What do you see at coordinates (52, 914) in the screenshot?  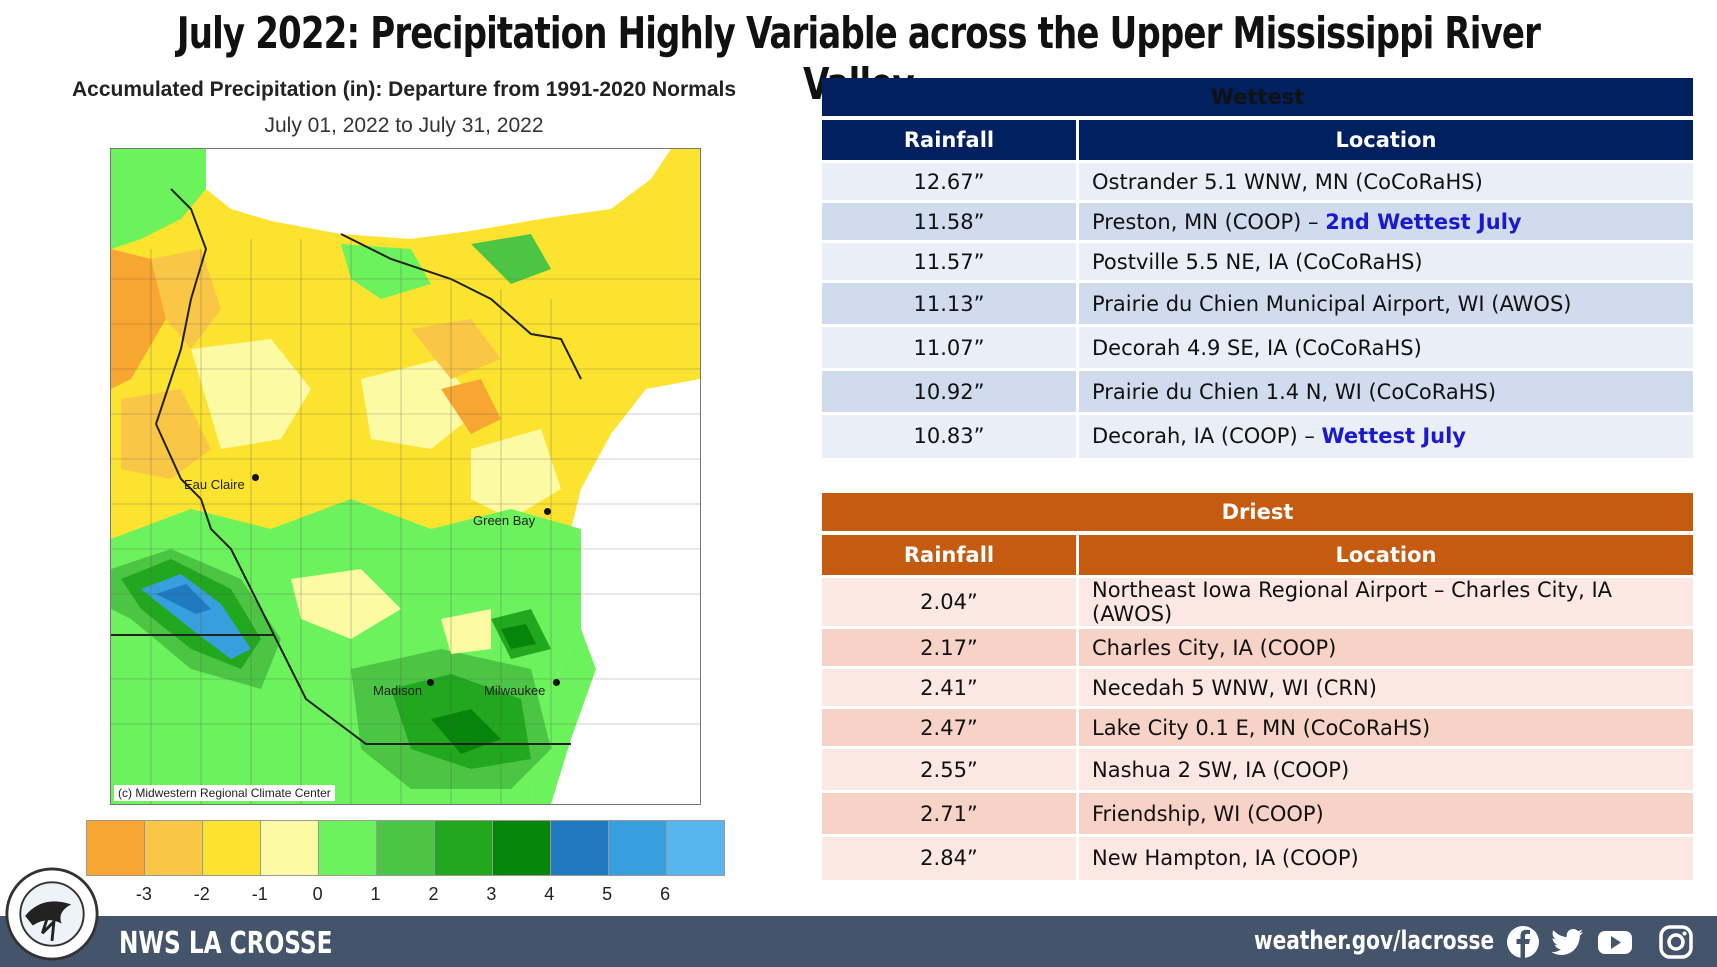 I see `nws-logo` at bounding box center [52, 914].